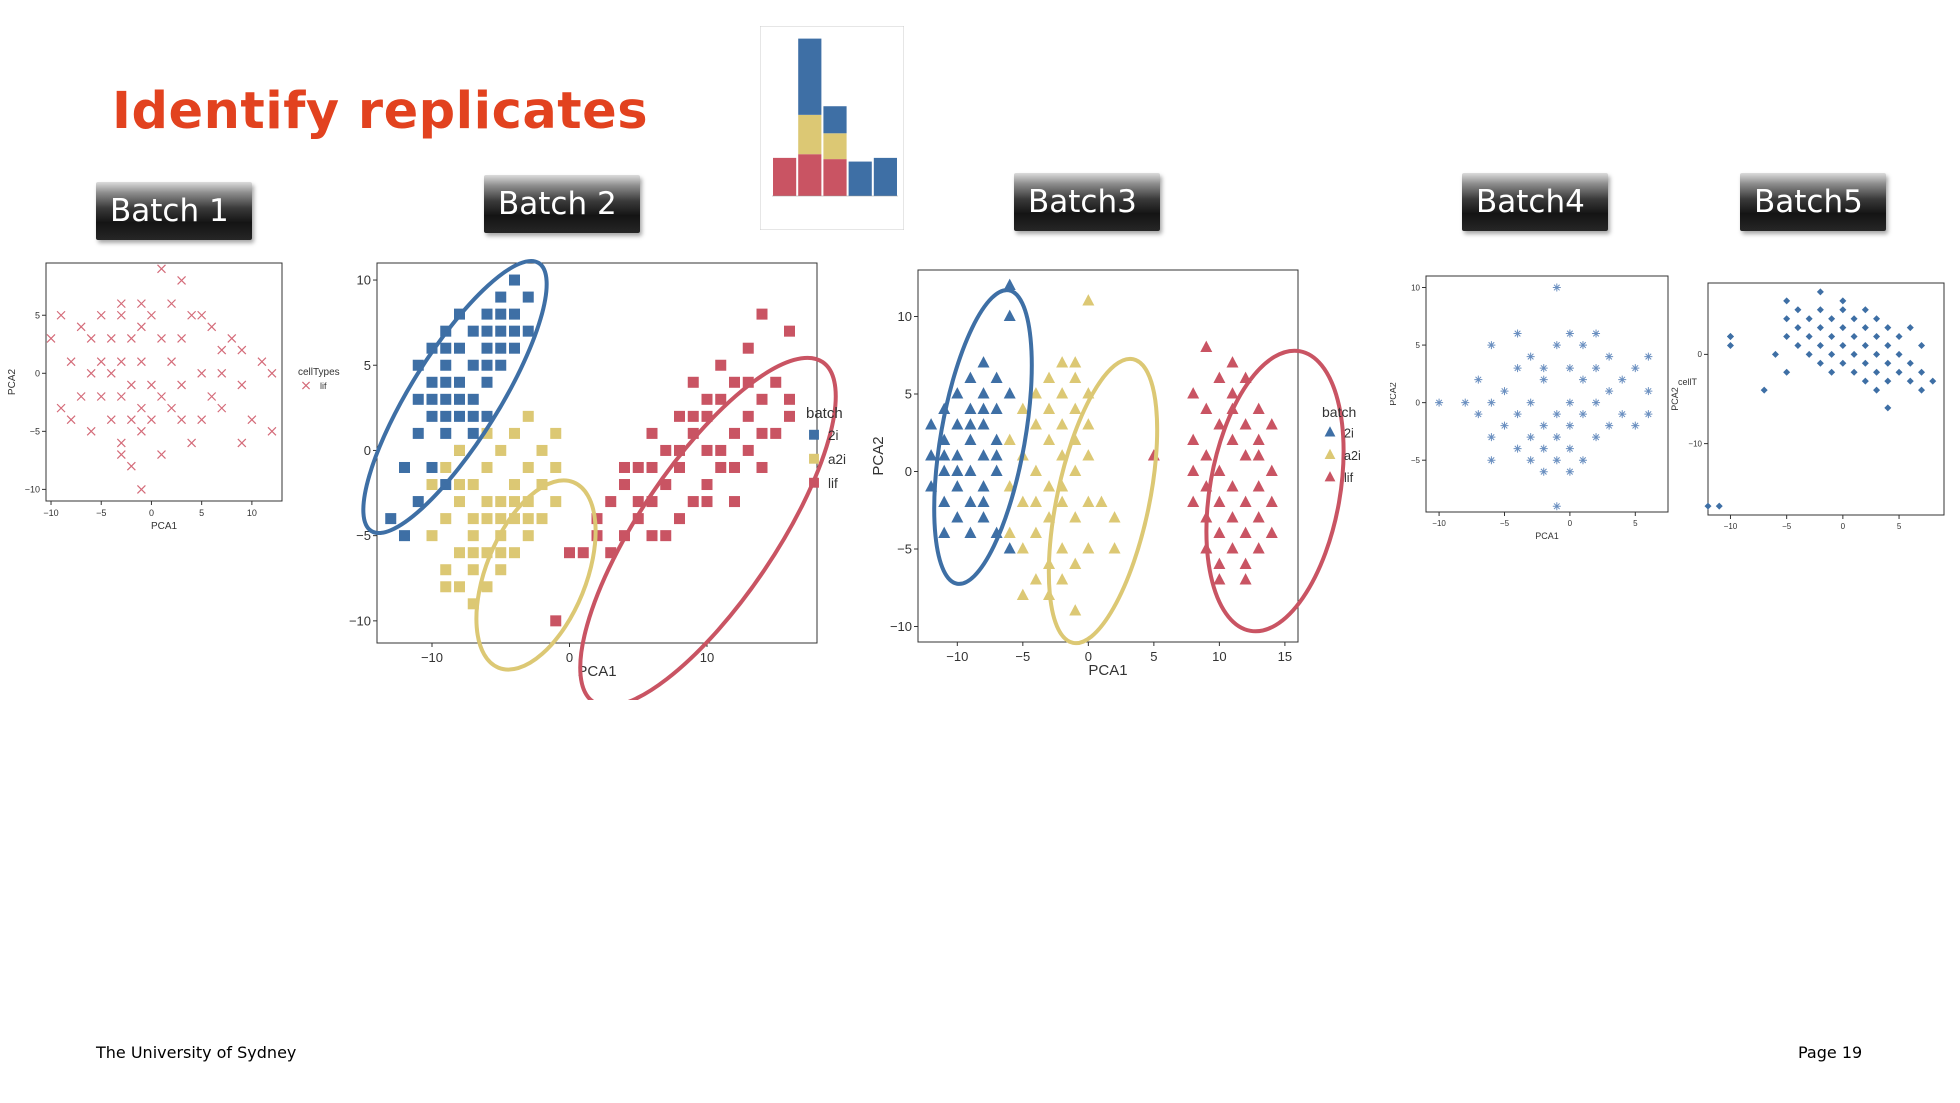 The height and width of the screenshot is (1103, 1960). I want to click on batch3-xtick-label: −10, so click(957, 656).